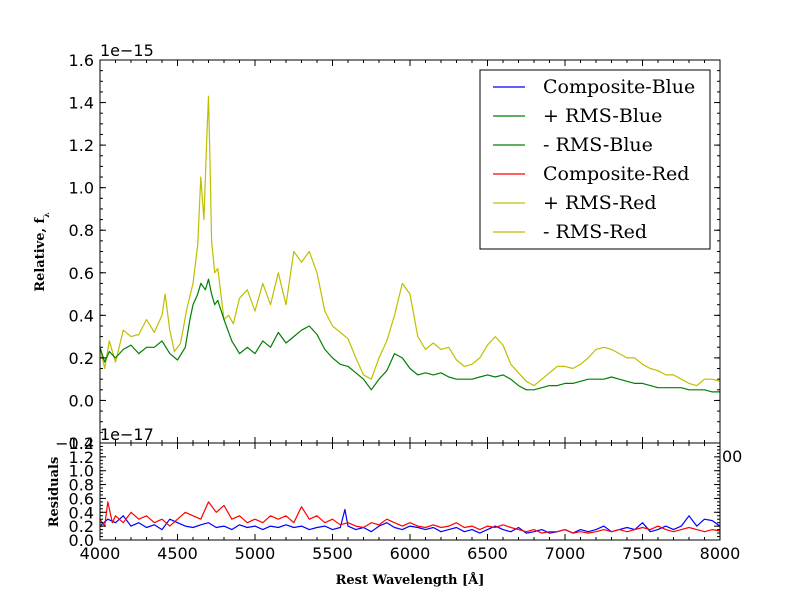 The image size is (800, 600). Describe the element at coordinates (565, 553) in the screenshot. I see `residuals-x-tick-label: 7000` at that location.